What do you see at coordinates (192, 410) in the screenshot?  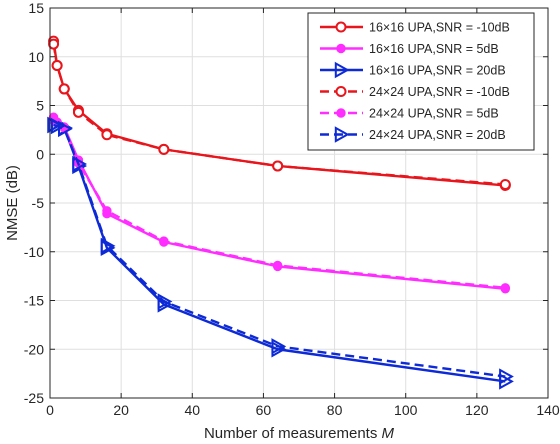 I see `x-tick-label: 40` at bounding box center [192, 410].